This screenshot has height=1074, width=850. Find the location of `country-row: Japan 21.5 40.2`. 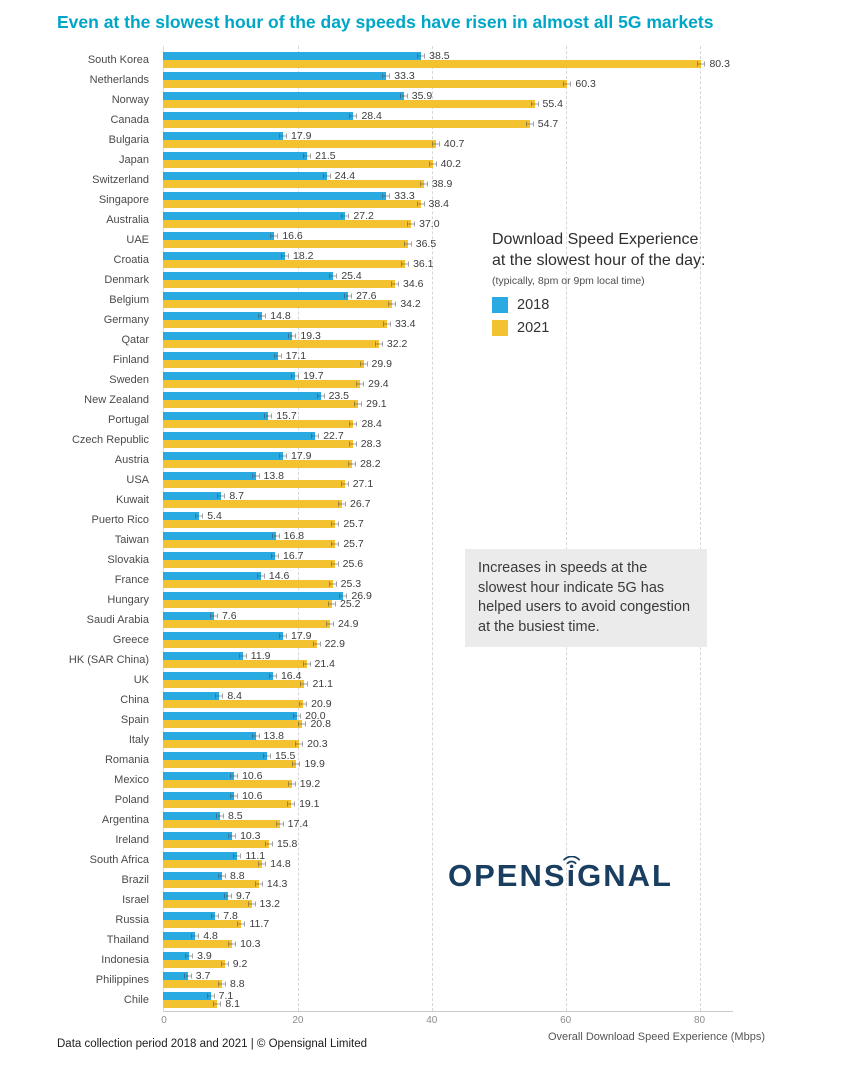

country-row: Japan 21.5 40.2 is located at coordinates (425, 160).